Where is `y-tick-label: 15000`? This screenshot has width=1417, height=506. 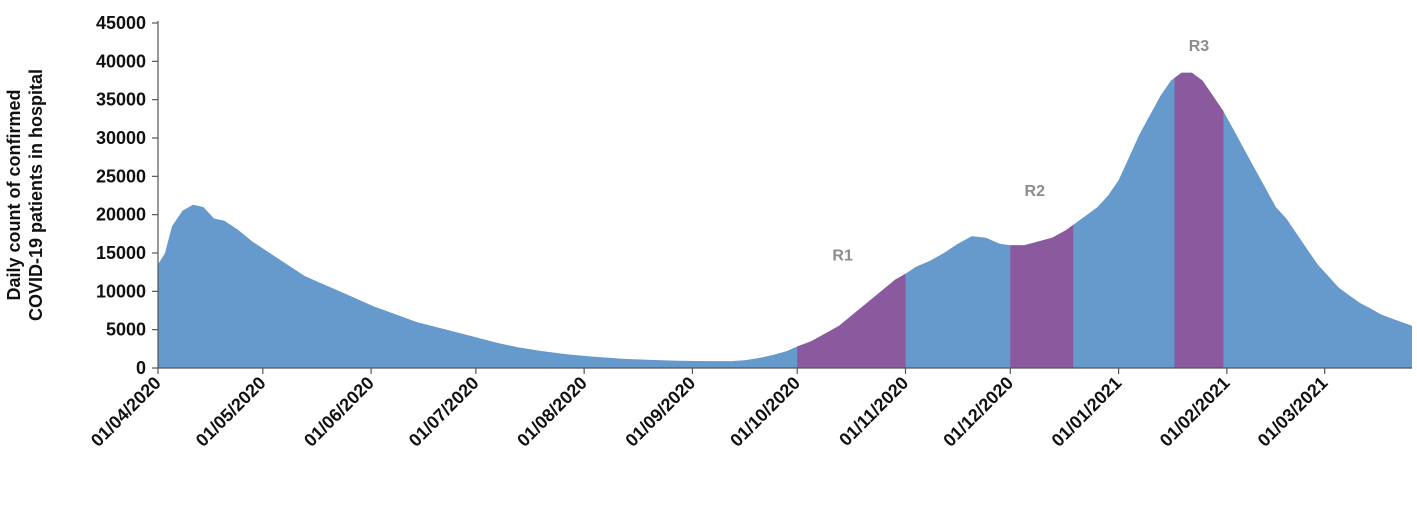 y-tick-label: 15000 is located at coordinates (121, 253).